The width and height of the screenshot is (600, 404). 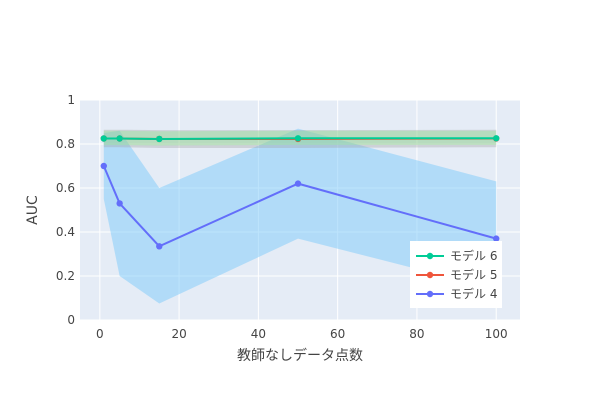 I want to click on legend-label: モデル 5, so click(x=473, y=274).